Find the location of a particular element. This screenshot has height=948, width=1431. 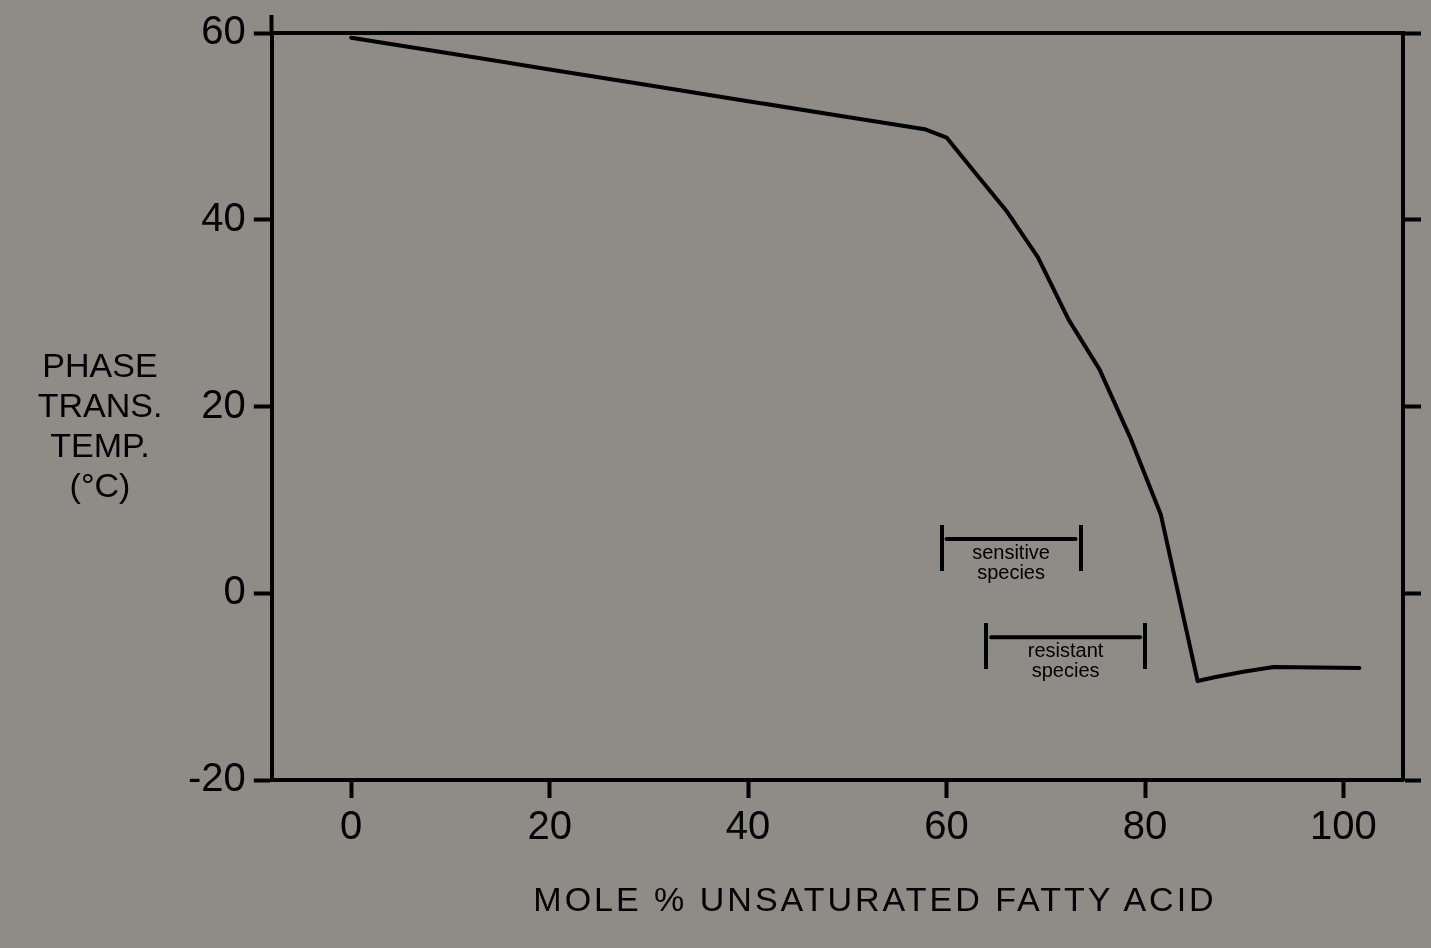

x-tick-label: 20 is located at coordinates (549, 825).